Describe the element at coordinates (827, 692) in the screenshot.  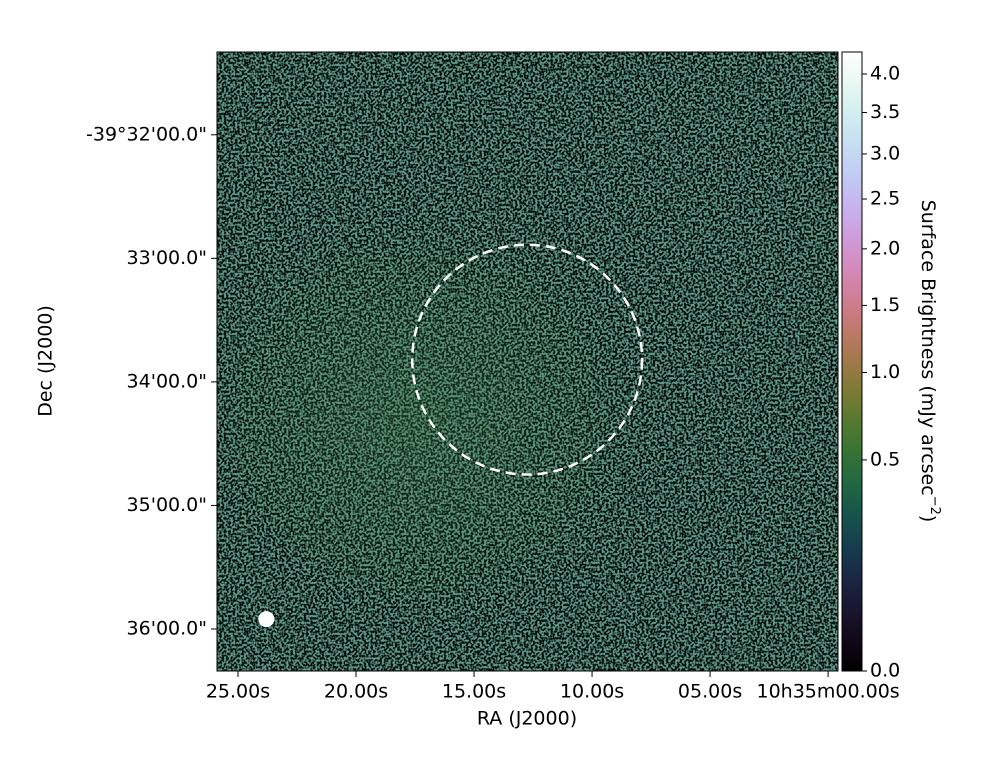
I see `x-tick-label: 10h35m00.00s` at that location.